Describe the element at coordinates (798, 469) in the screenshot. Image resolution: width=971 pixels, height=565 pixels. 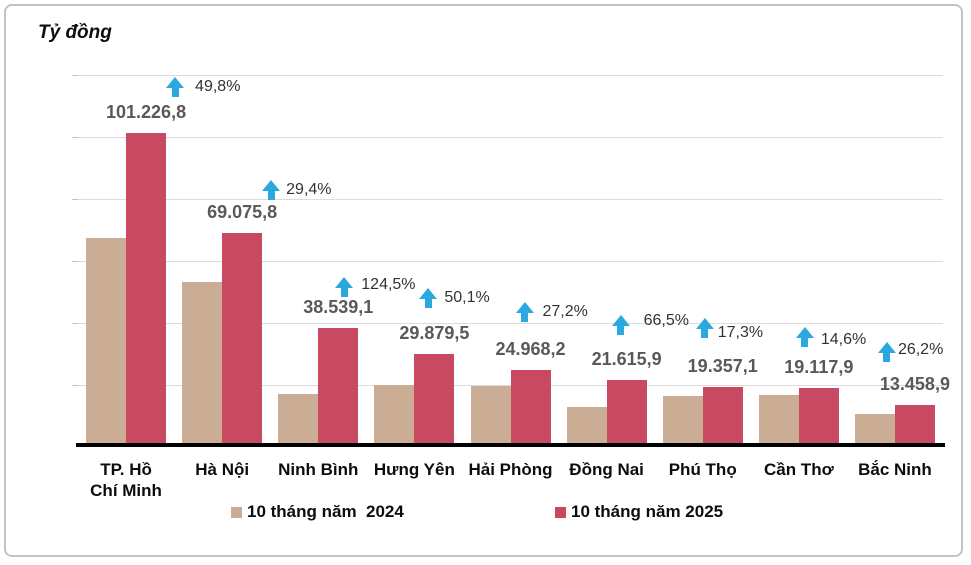
I see `x-axis-label: Cần Thơ` at that location.